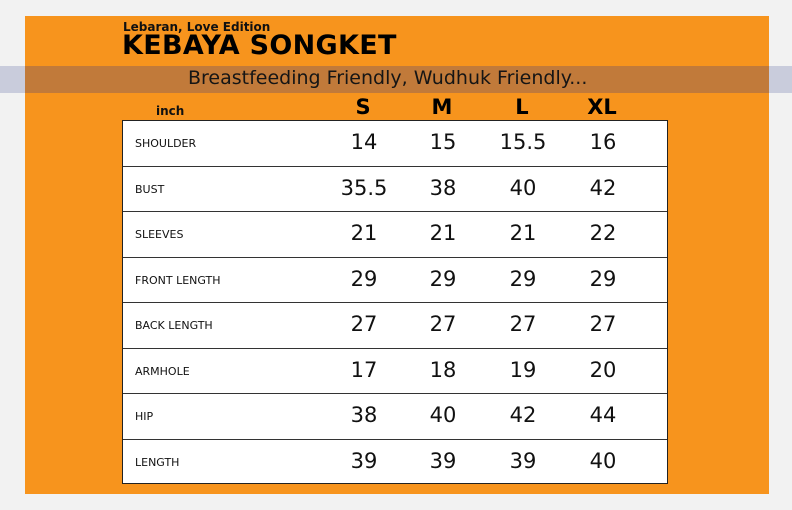 Image resolution: width=792 pixels, height=510 pixels. Describe the element at coordinates (603, 369) in the screenshot. I see `cell-value: 20` at that location.